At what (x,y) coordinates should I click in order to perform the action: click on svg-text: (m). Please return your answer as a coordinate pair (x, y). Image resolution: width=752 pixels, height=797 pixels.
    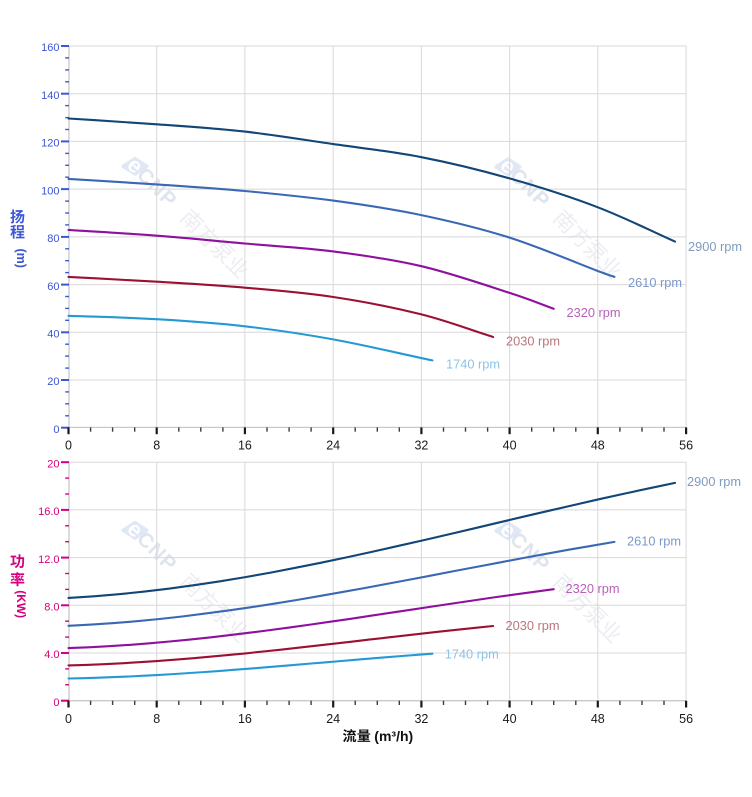
    Looking at the image, I should click on (21, 257).